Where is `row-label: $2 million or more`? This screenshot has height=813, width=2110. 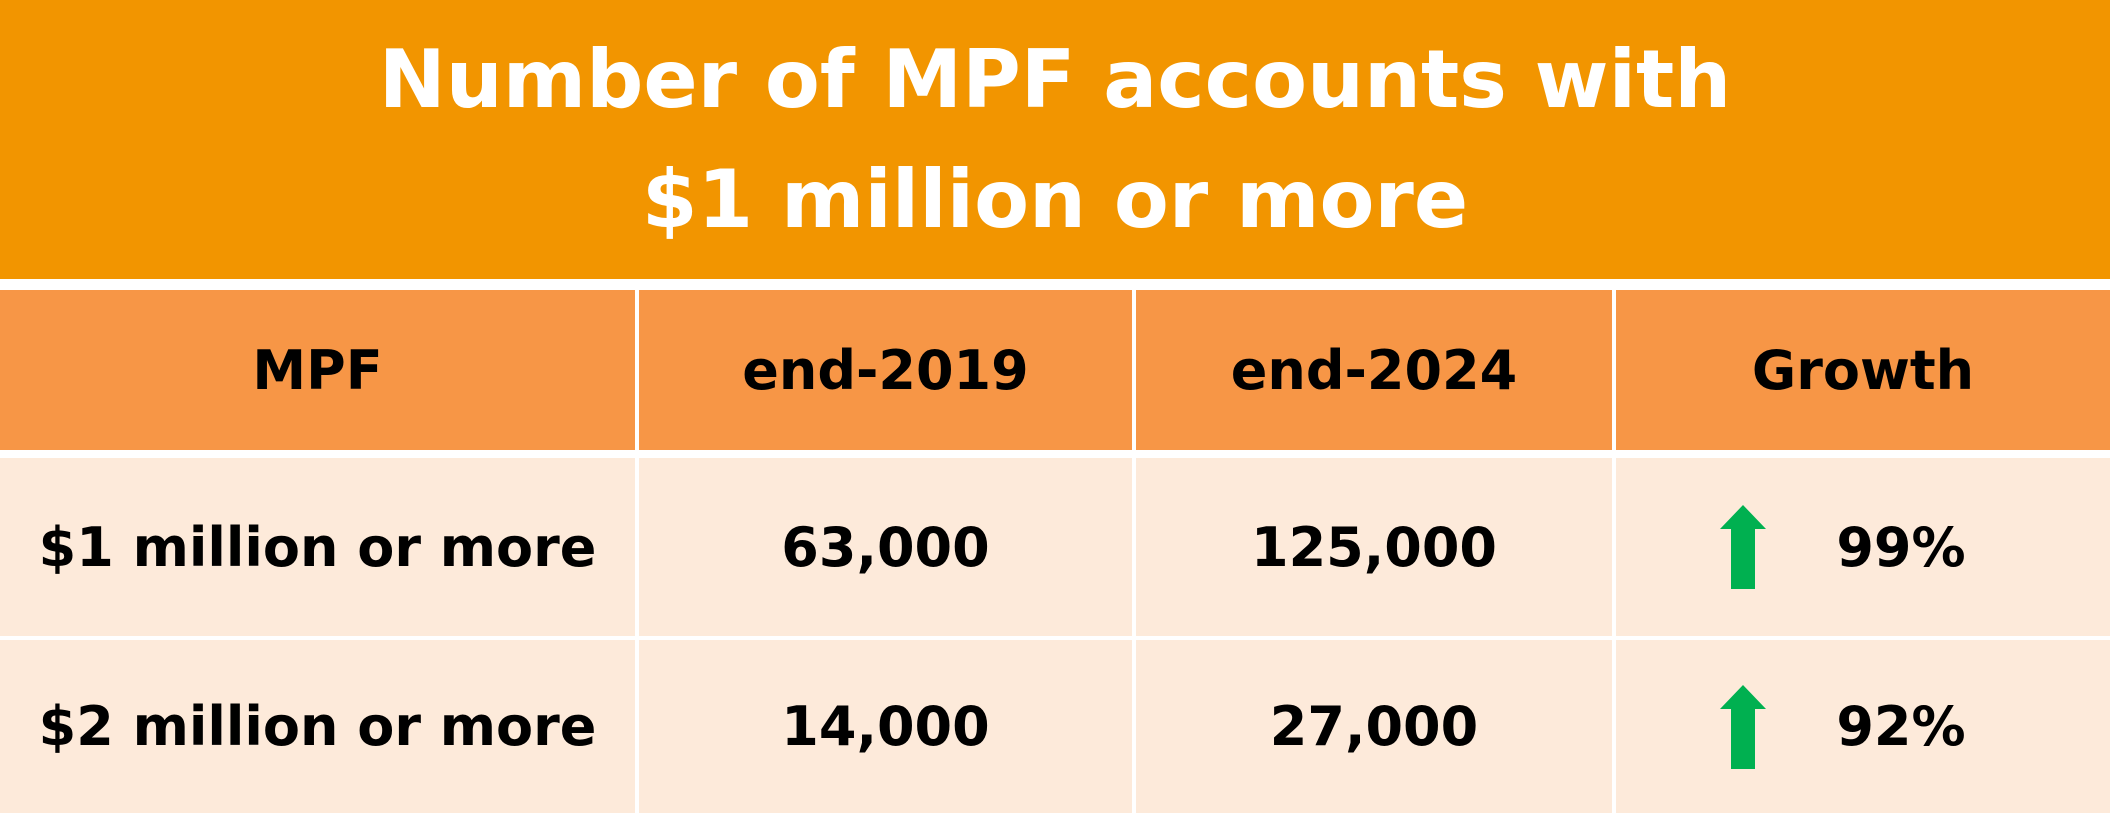
row-label: $2 million or more is located at coordinates (319, 725).